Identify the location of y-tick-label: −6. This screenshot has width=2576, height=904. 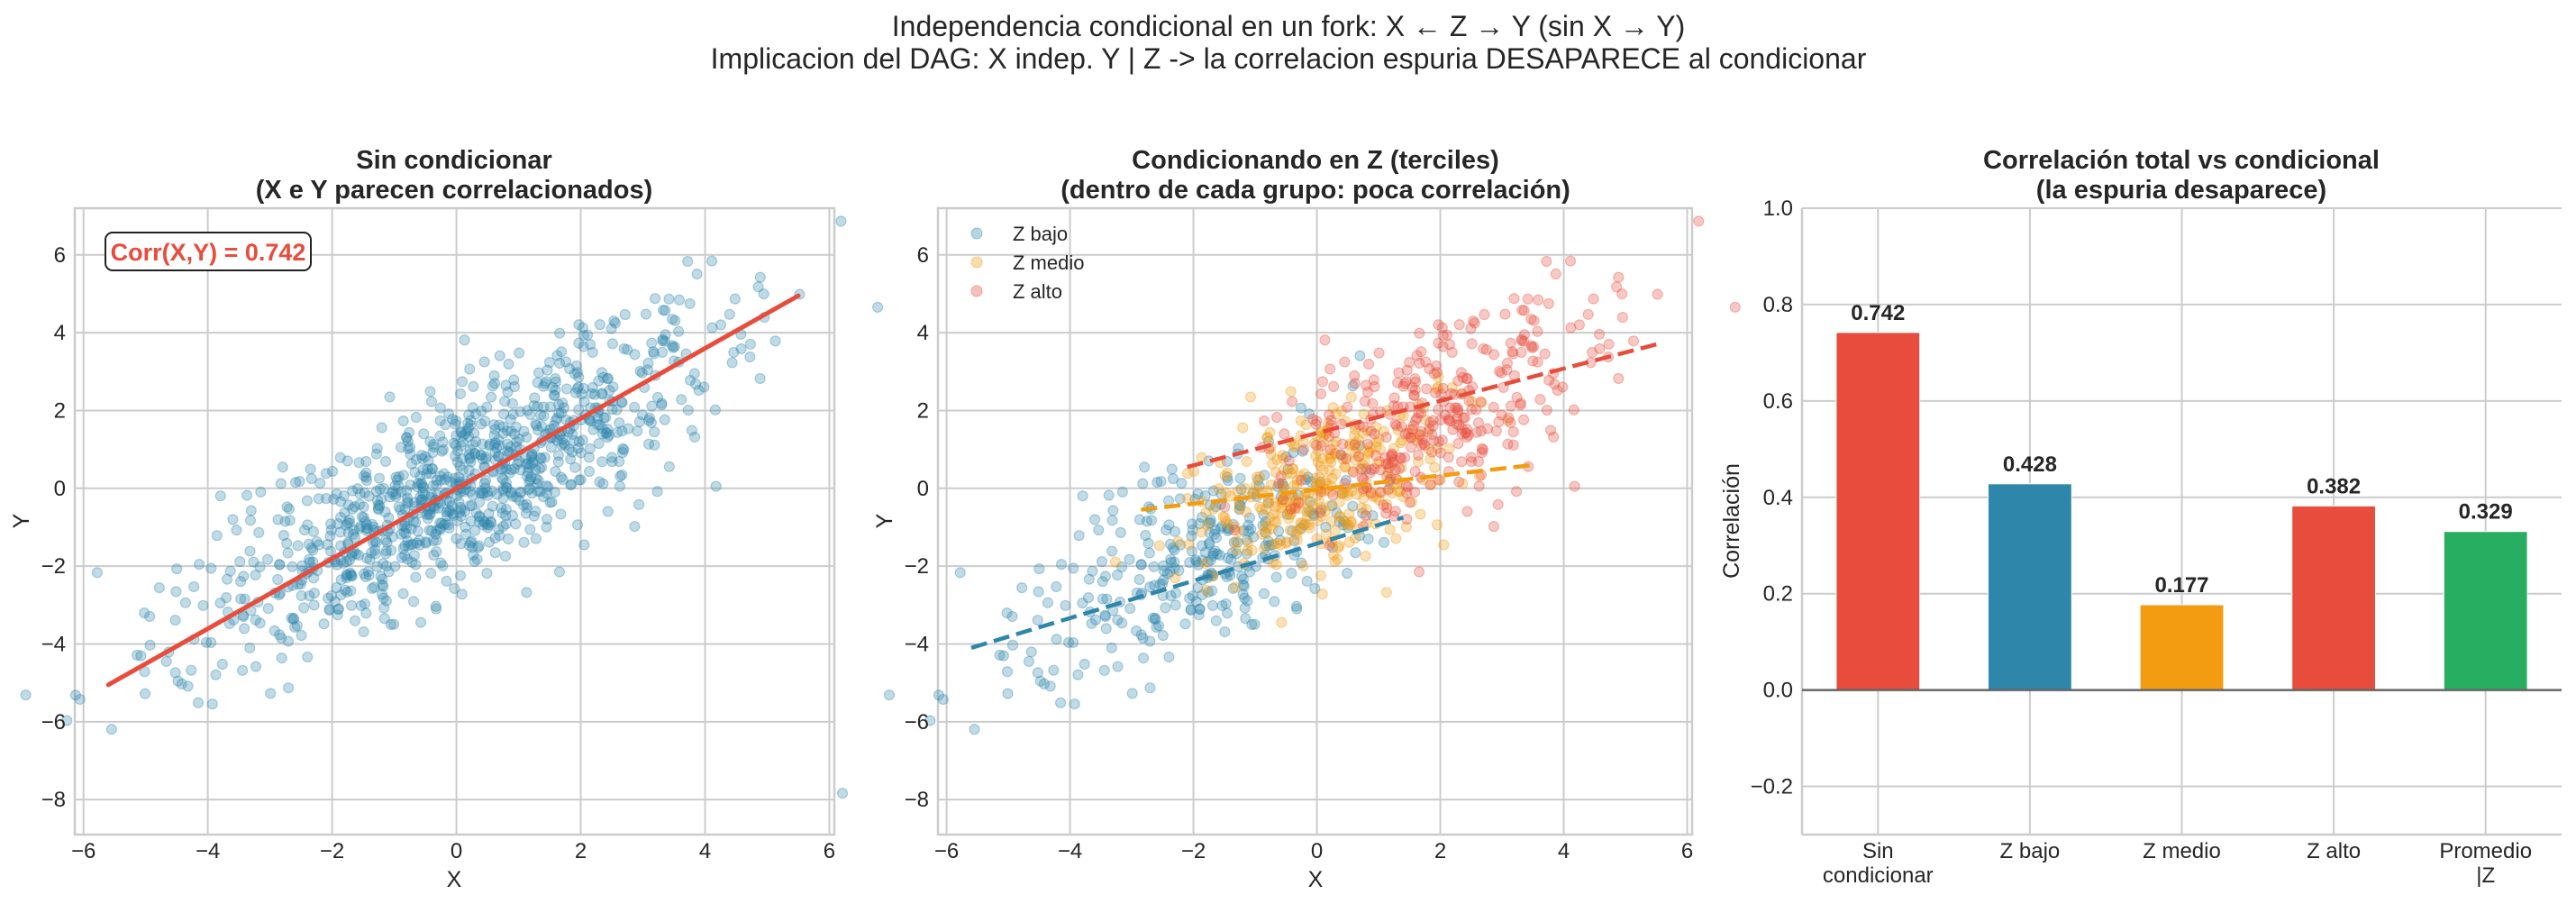
(917, 722).